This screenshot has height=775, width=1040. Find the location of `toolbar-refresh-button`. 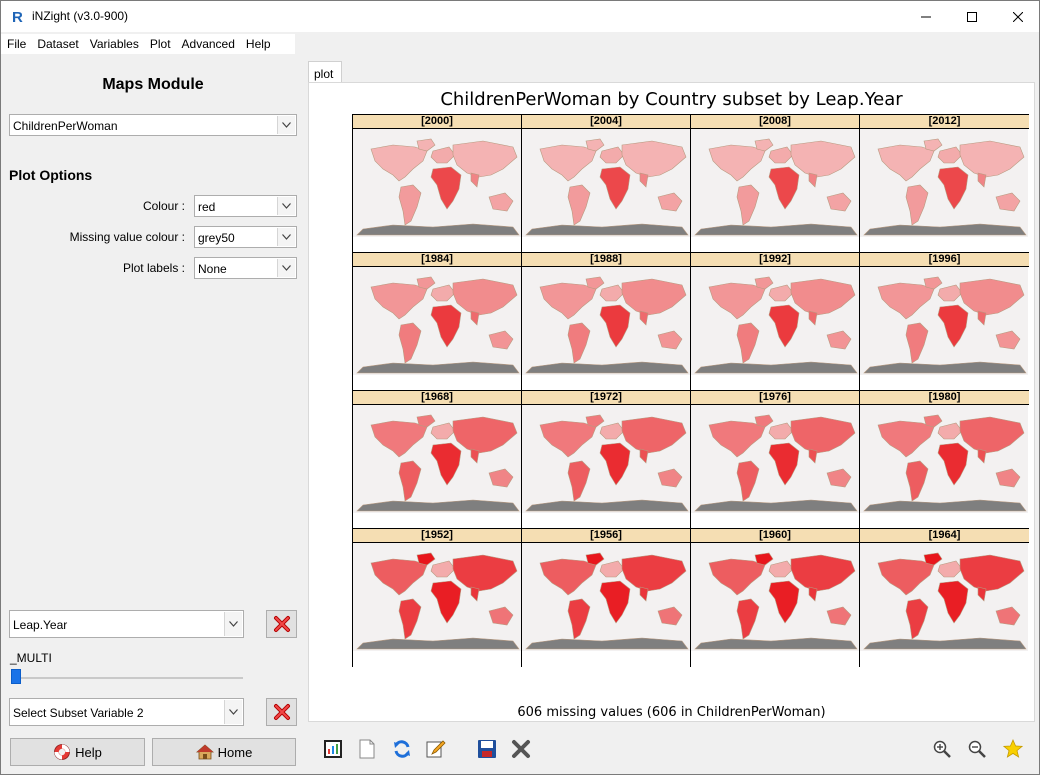

toolbar-refresh-button is located at coordinates (402, 749).